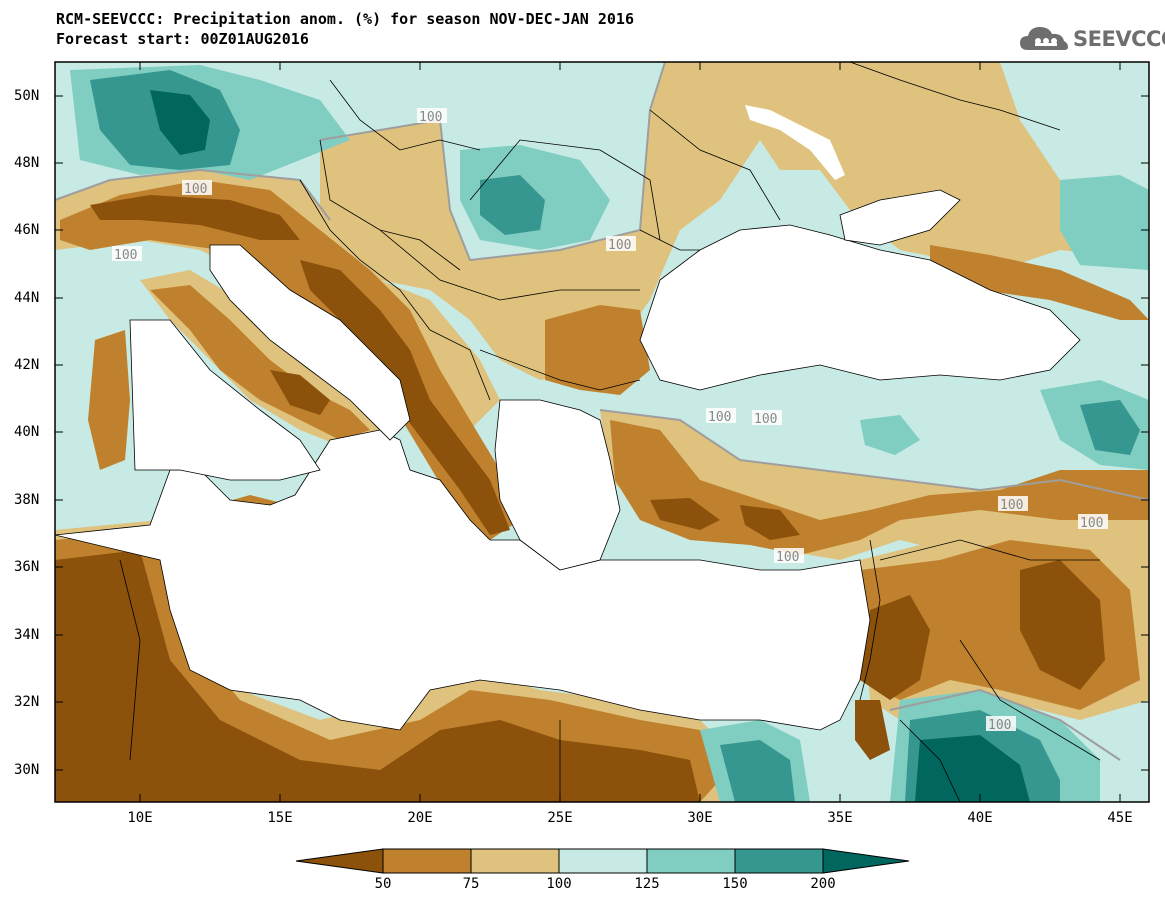  What do you see at coordinates (980, 818) in the screenshot?
I see `lon-label-40e: 40E` at bounding box center [980, 818].